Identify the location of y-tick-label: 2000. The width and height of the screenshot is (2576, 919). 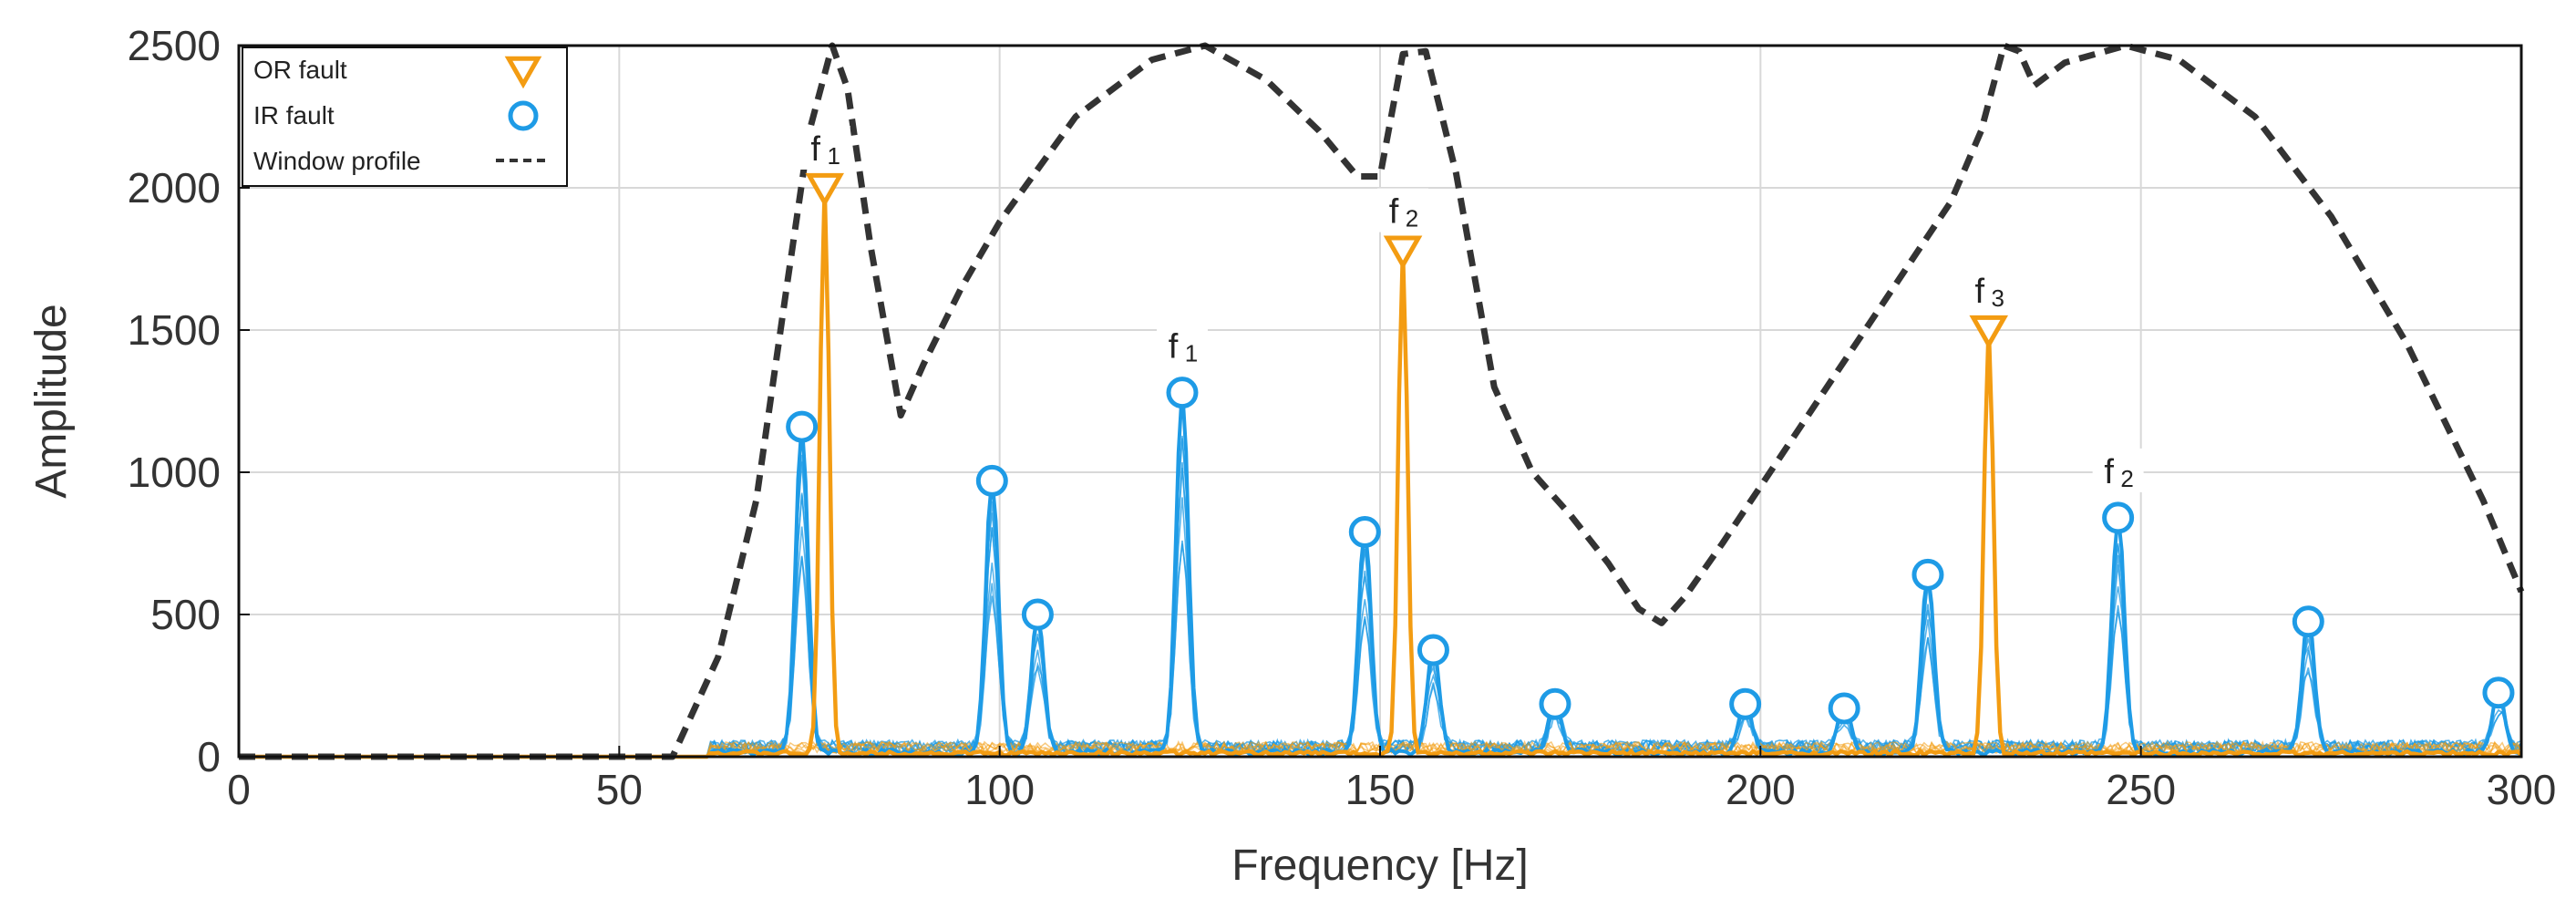
(174, 188).